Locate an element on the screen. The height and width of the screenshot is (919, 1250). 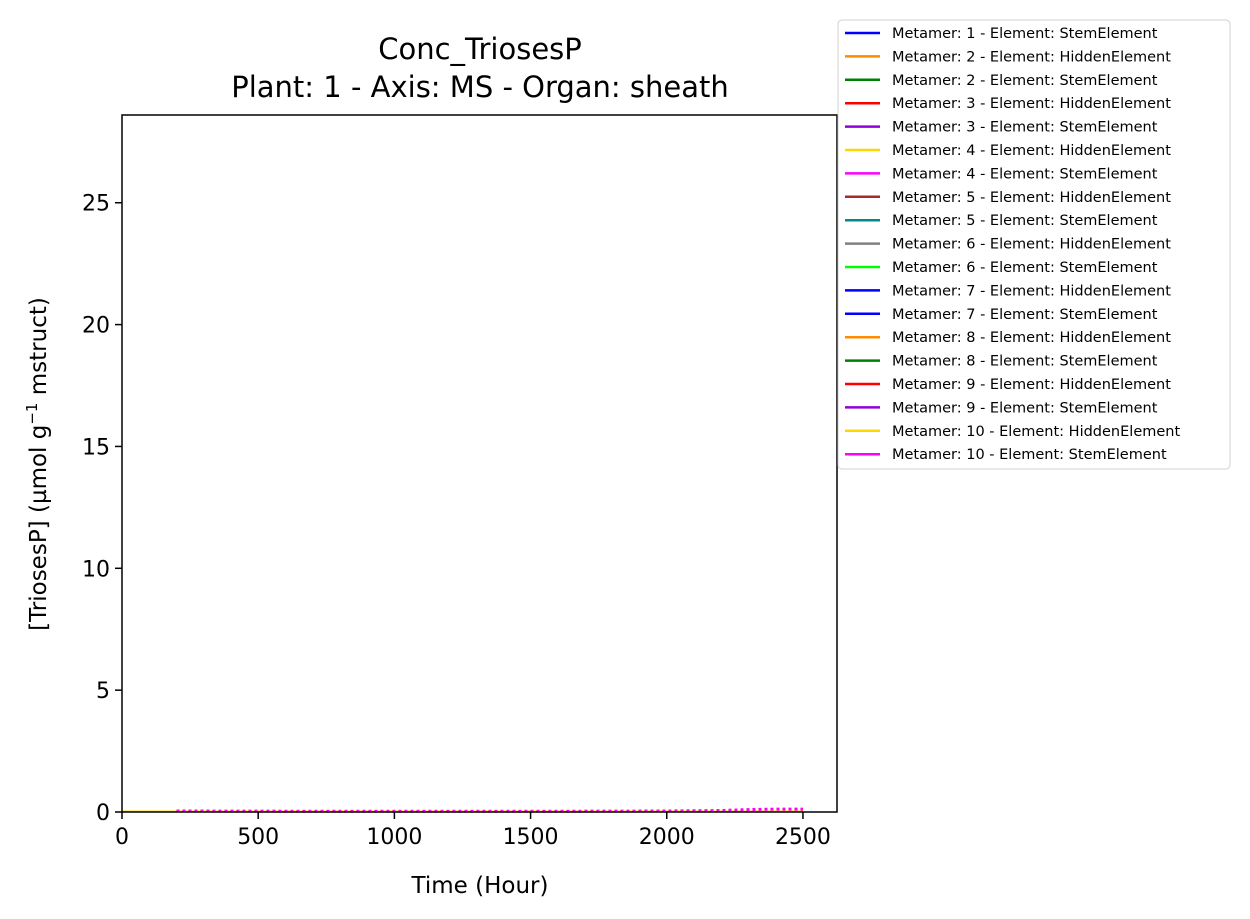
y-axis-label-tail: mstruct) is located at coordinates (39, 349).